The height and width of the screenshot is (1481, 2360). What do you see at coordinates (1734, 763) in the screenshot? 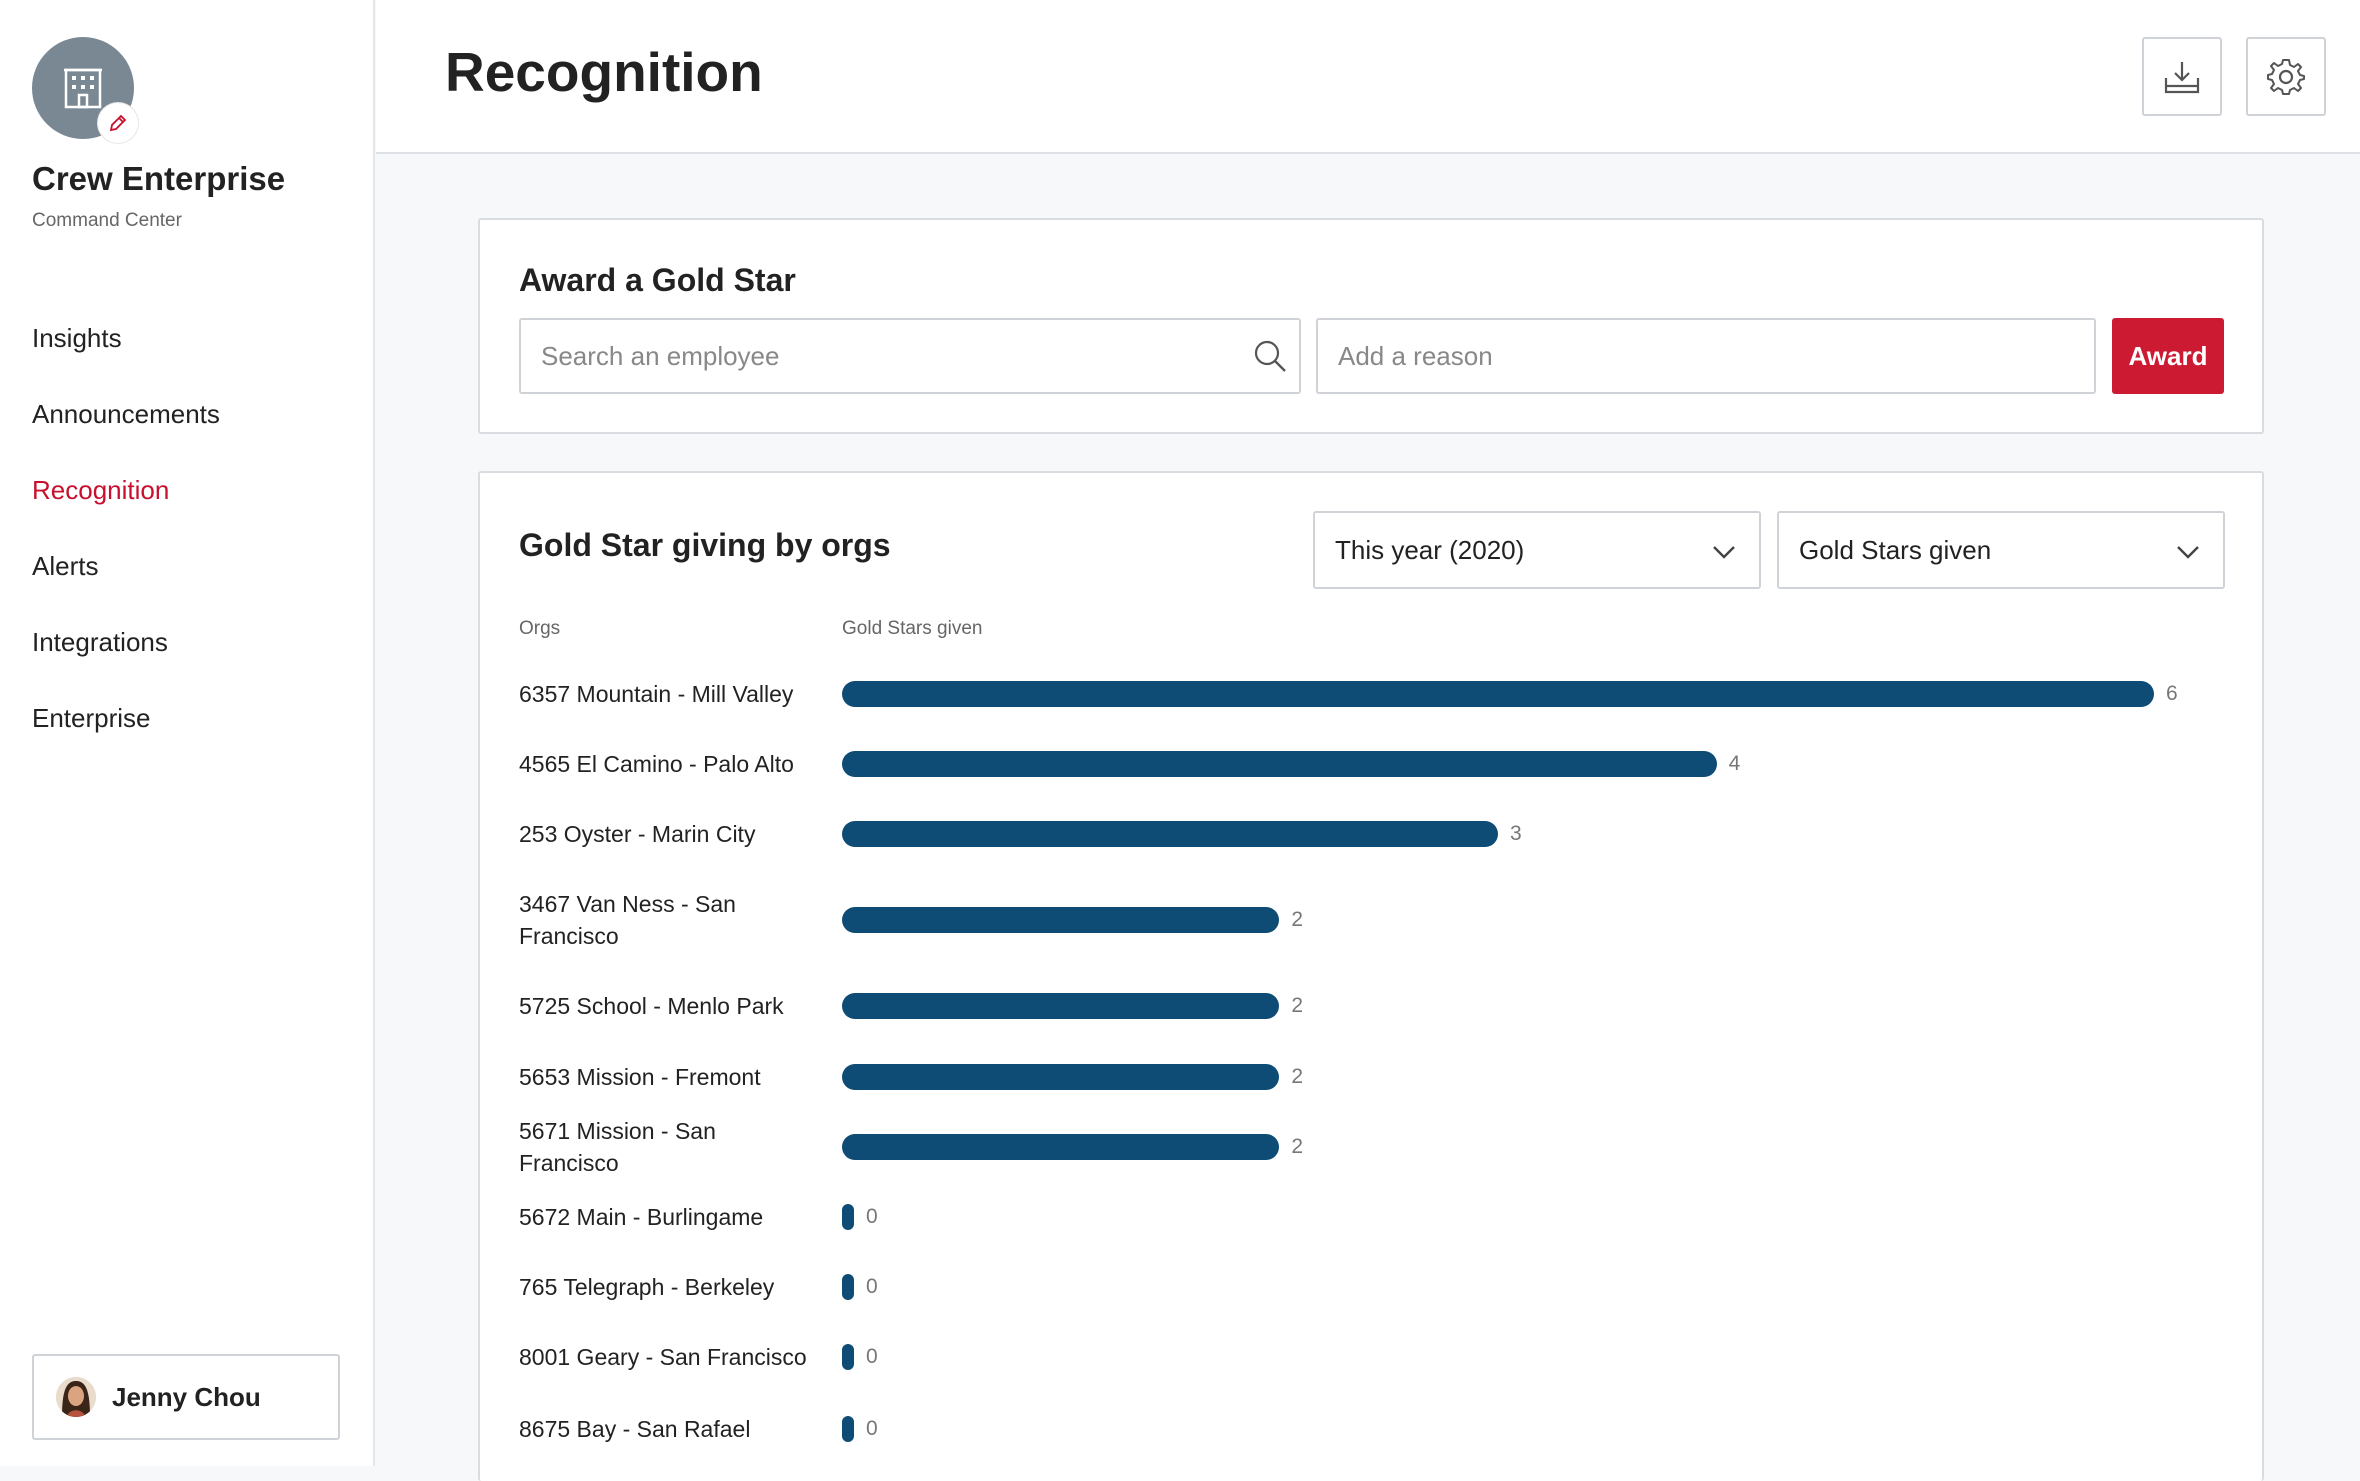
I see `bar-value-label: 4` at bounding box center [1734, 763].